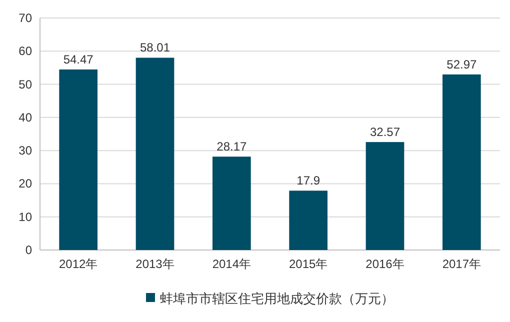 The width and height of the screenshot is (510, 322). I want to click on y-tick-label: 0, so click(28, 250).